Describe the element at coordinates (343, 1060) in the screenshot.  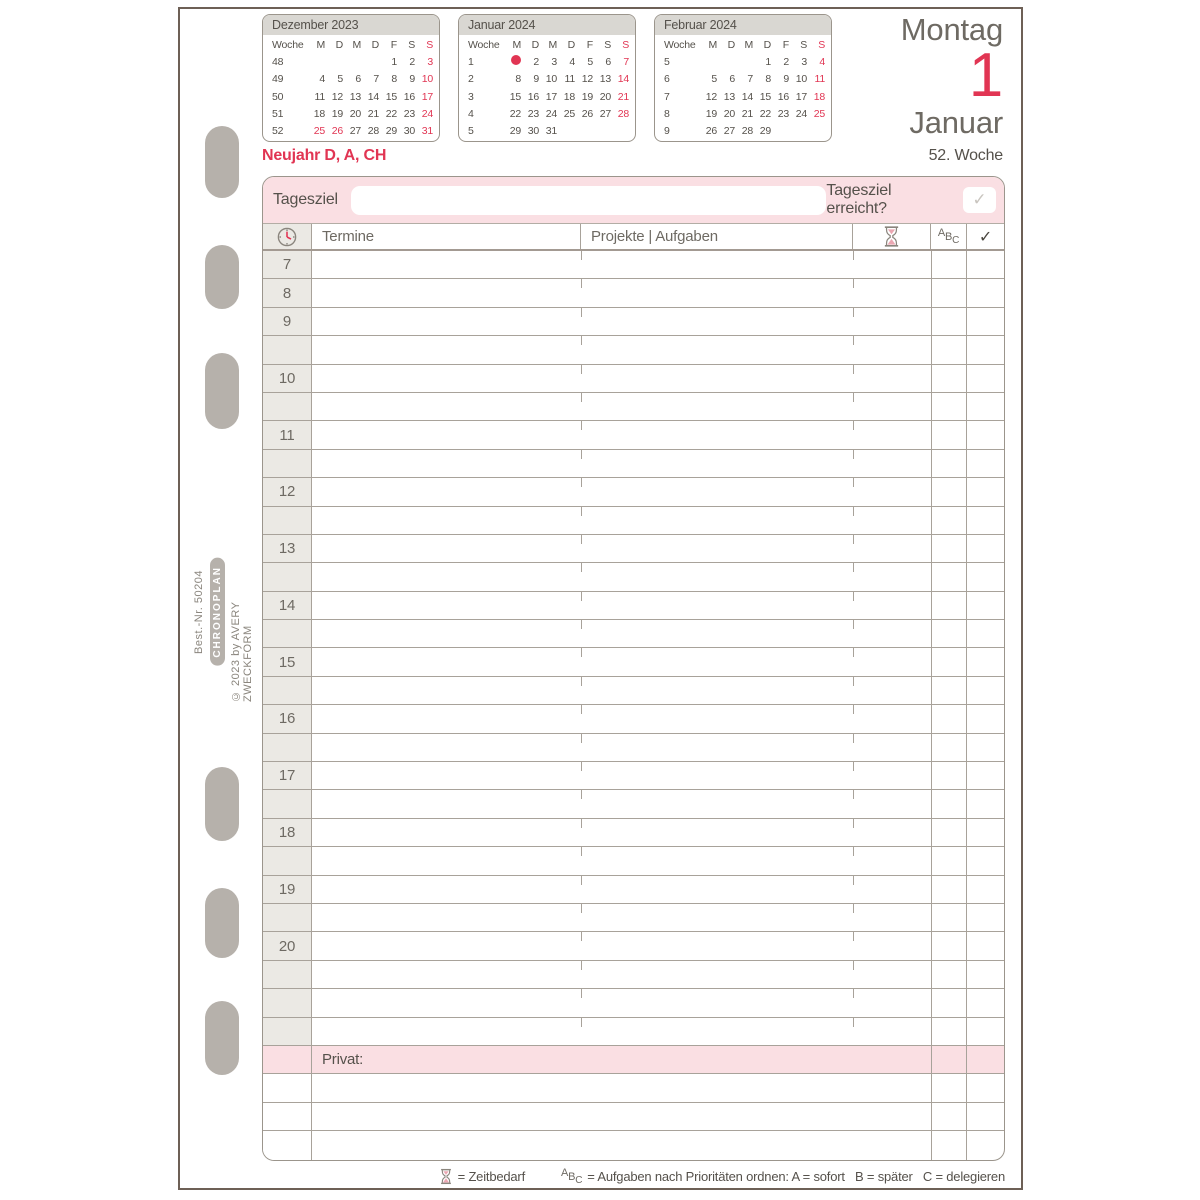
I see `privat-label-cell: Privat:` at that location.